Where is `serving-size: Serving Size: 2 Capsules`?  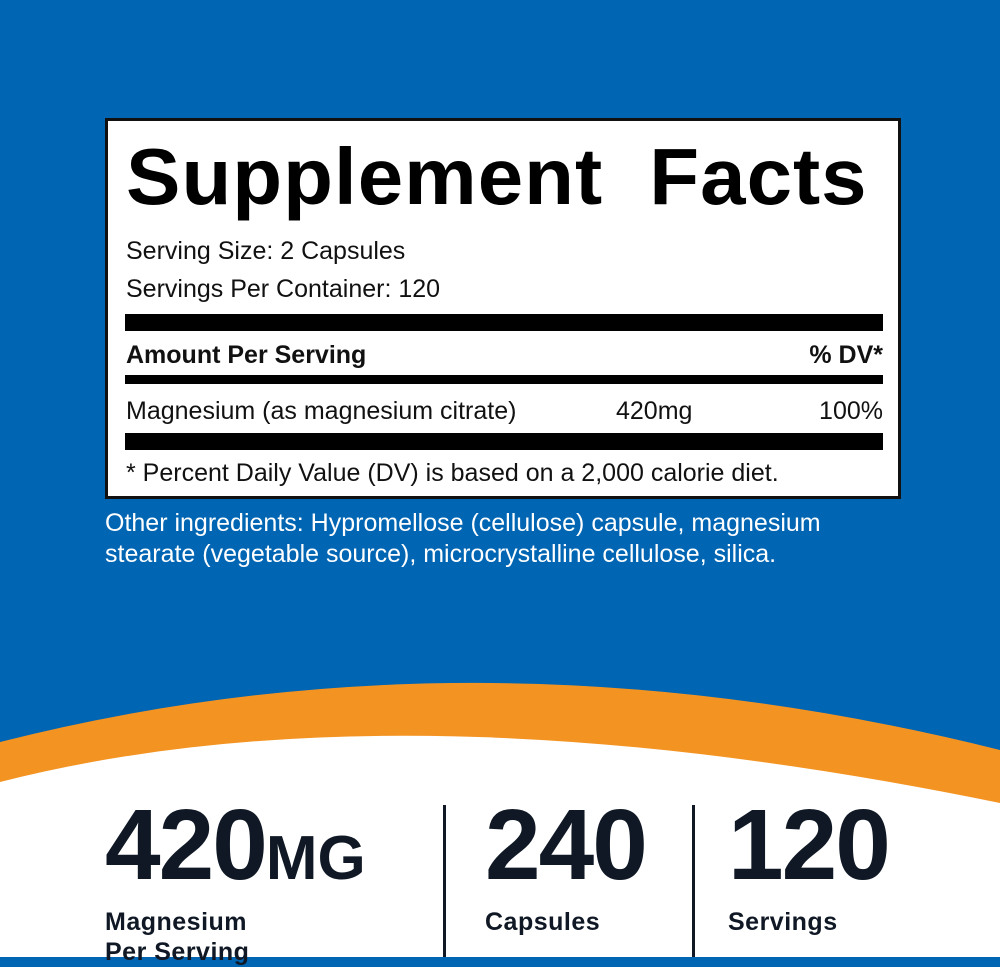 serving-size: Serving Size: 2 Capsules is located at coordinates (266, 251).